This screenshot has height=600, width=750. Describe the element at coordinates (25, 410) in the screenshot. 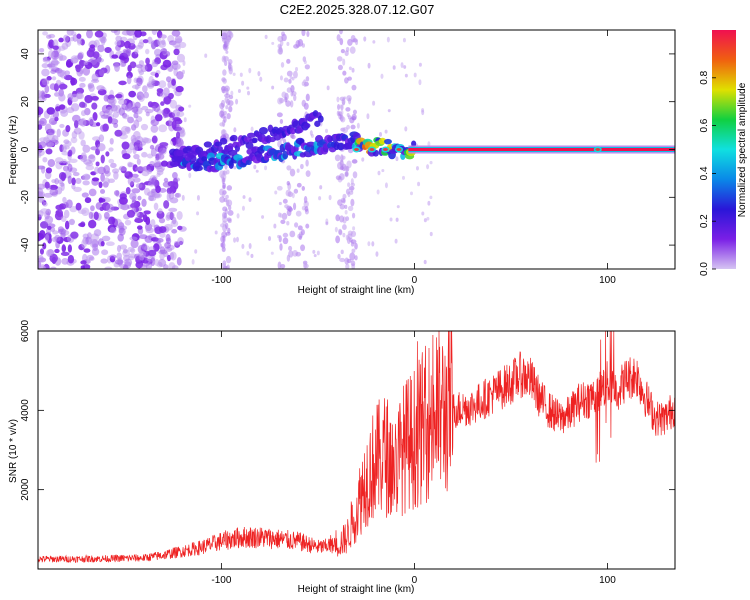

I see `y-tick-label: 4000` at that location.